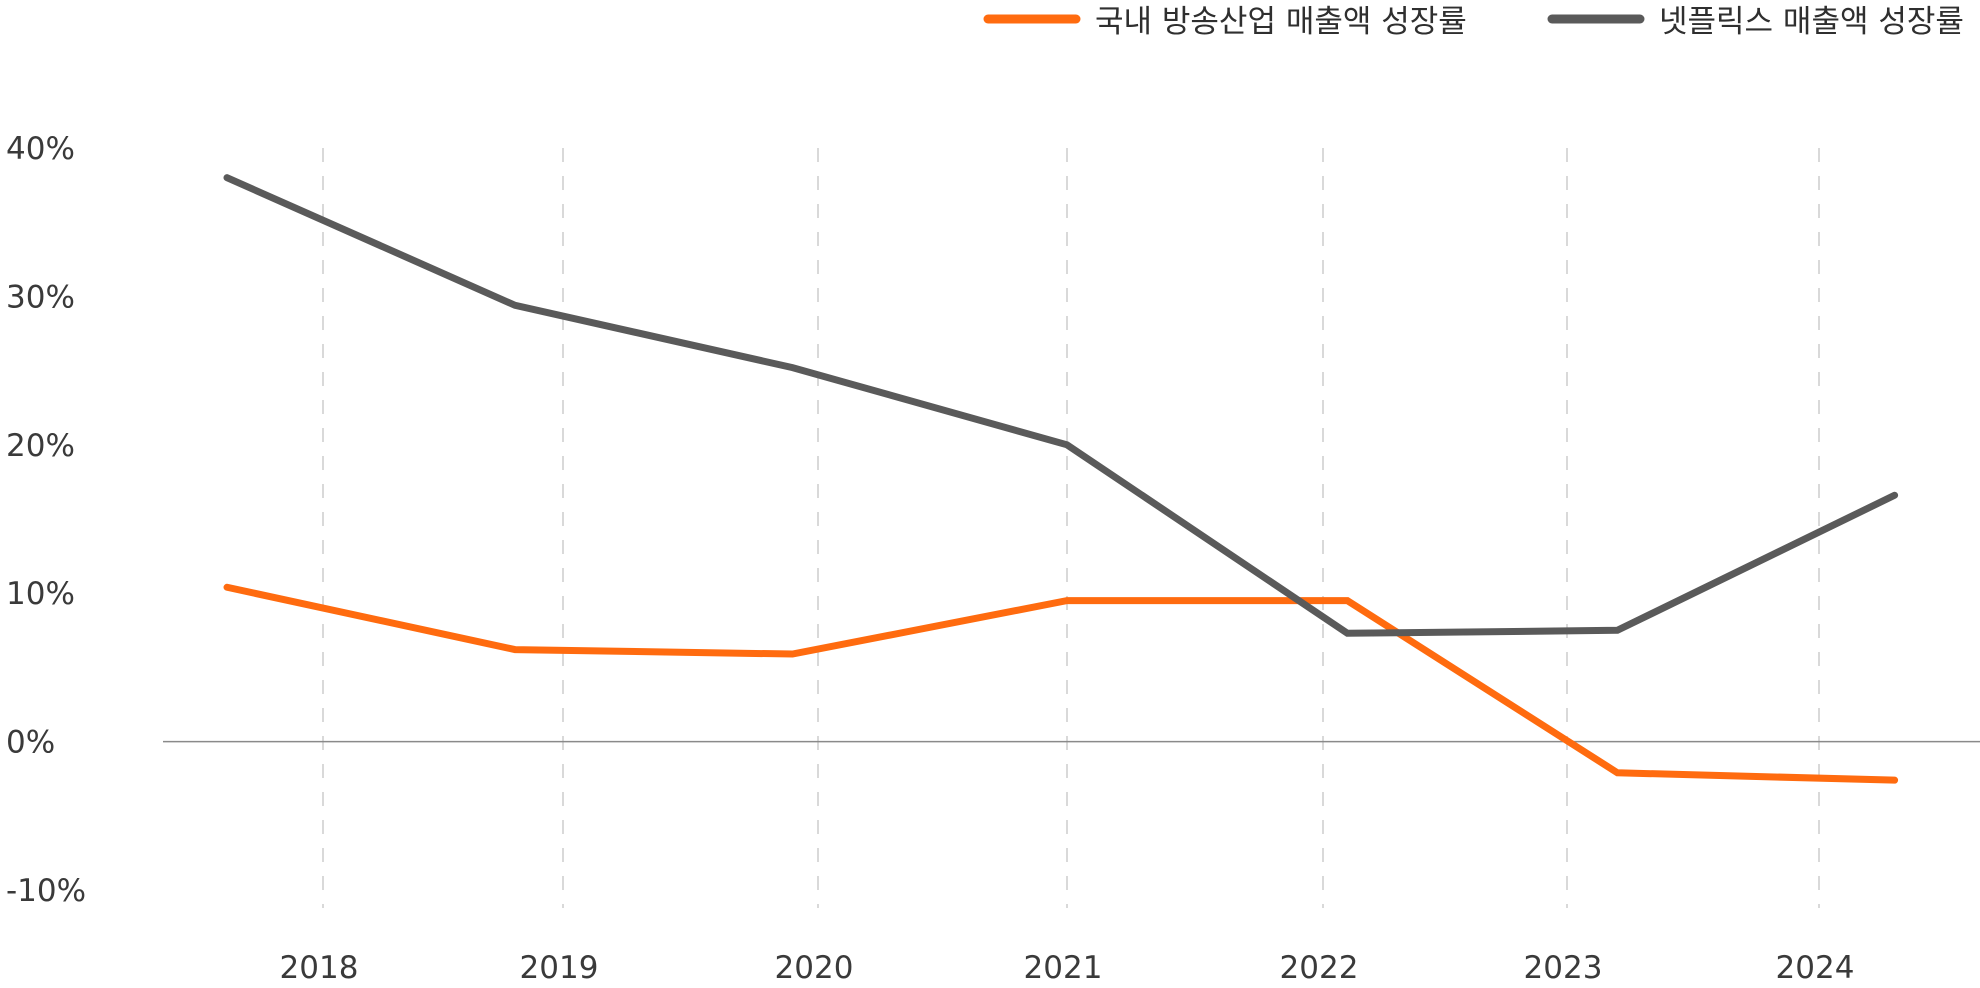 The width and height of the screenshot is (1980, 988). Describe the element at coordinates (319, 968) in the screenshot. I see `x-tick-label: 2018` at that location.